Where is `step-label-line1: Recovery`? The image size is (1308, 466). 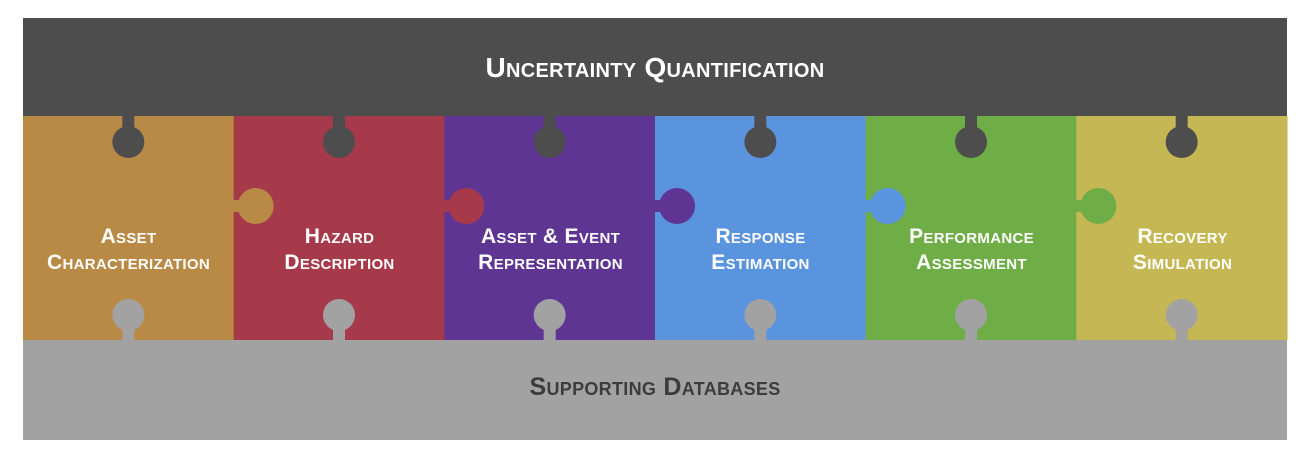
step-label-line1: Recovery is located at coordinates (1182, 236).